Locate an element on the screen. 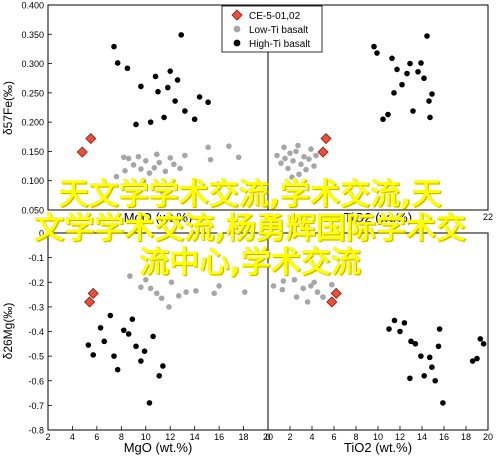  x-tick-label: 6 is located at coordinates (96, 437).